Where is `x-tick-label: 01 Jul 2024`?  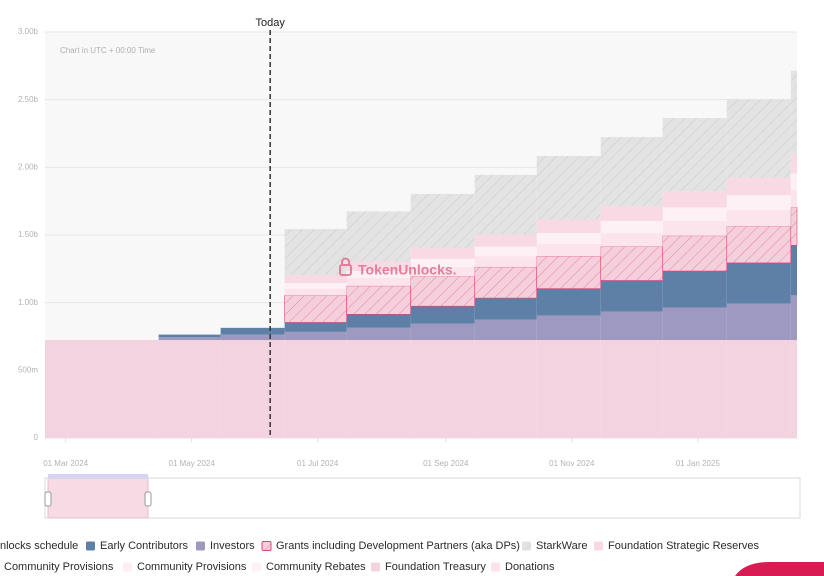 x-tick-label: 01 Jul 2024 is located at coordinates (318, 463).